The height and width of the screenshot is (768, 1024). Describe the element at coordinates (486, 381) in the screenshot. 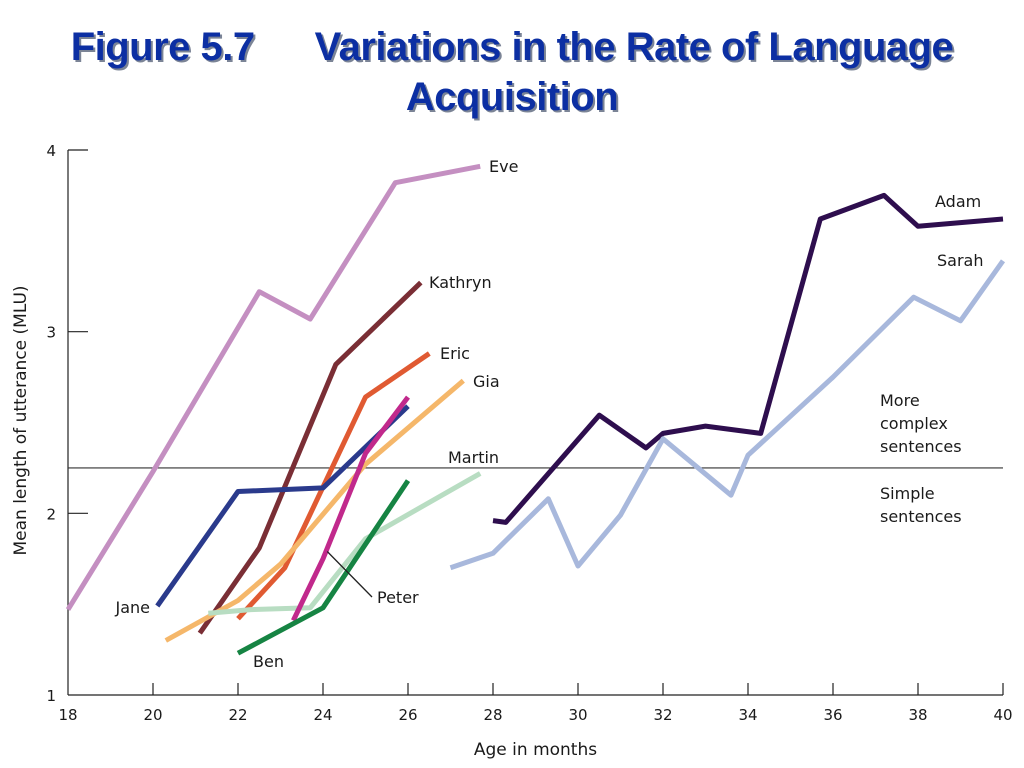

I see `series-label-gia: Gia` at that location.